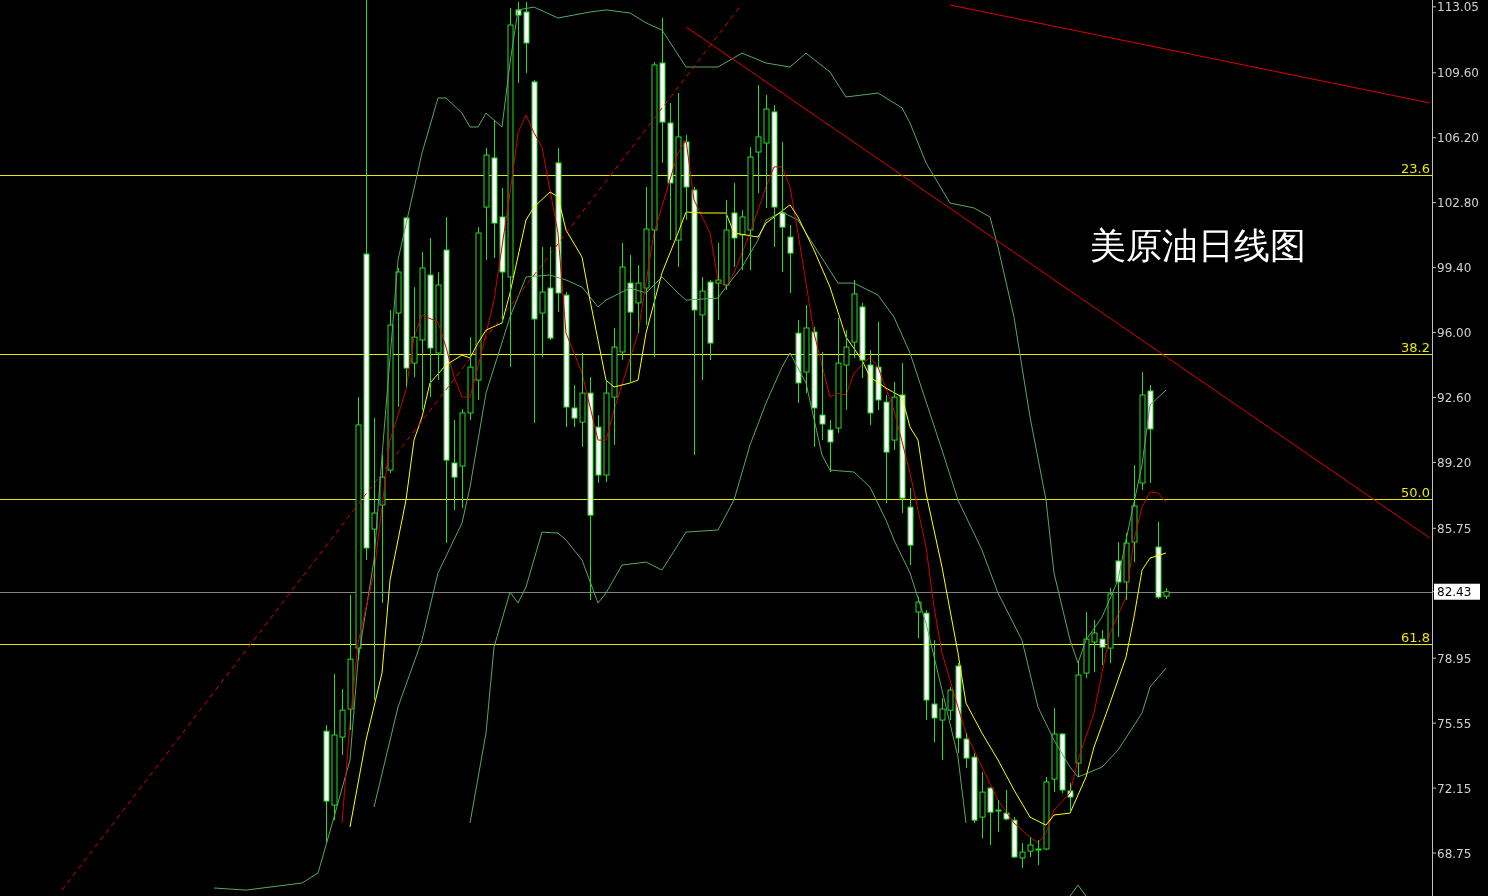 This screenshot has height=896, width=1488. I want to click on annotation: 61.8, so click(1415, 637).